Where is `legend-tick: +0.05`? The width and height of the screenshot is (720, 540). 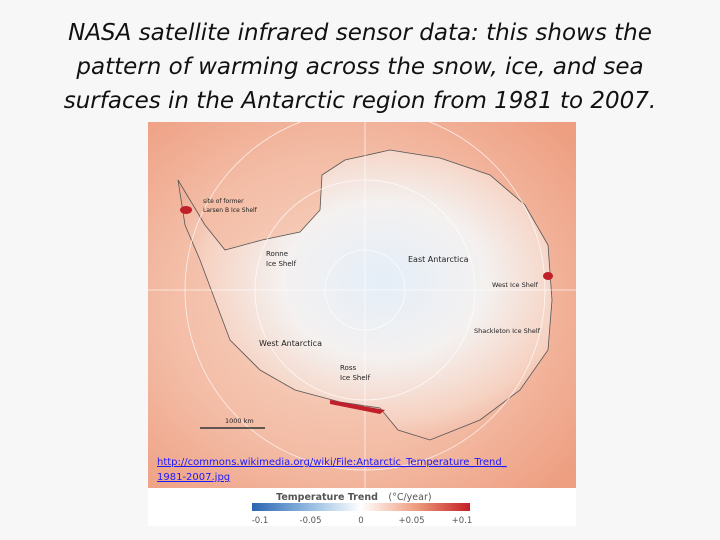
legend-tick: +0.05 is located at coordinates (411, 521).